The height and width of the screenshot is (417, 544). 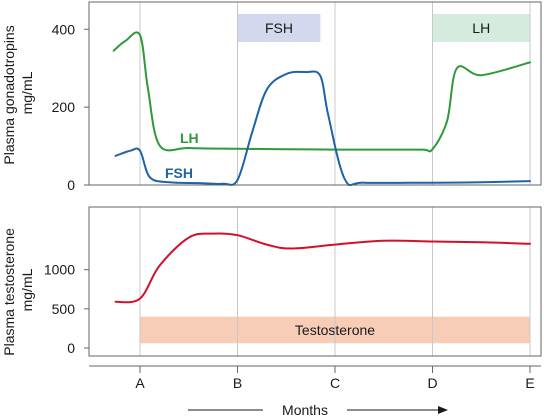 What do you see at coordinates (140, 383) in the screenshot?
I see `x-tick-label-a: A` at bounding box center [140, 383].